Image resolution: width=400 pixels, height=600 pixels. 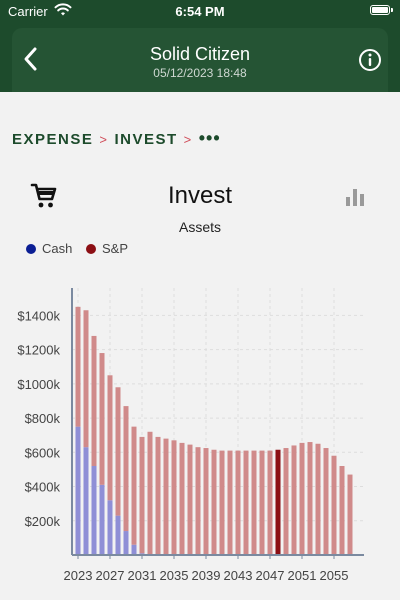 What do you see at coordinates (31, 59) in the screenshot?
I see `back-chevron-icon` at bounding box center [31, 59].